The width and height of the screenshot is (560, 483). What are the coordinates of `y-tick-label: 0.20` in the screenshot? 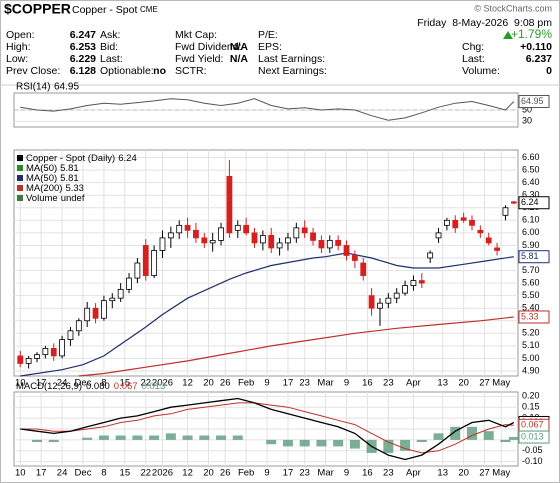 It's located at (531, 396).